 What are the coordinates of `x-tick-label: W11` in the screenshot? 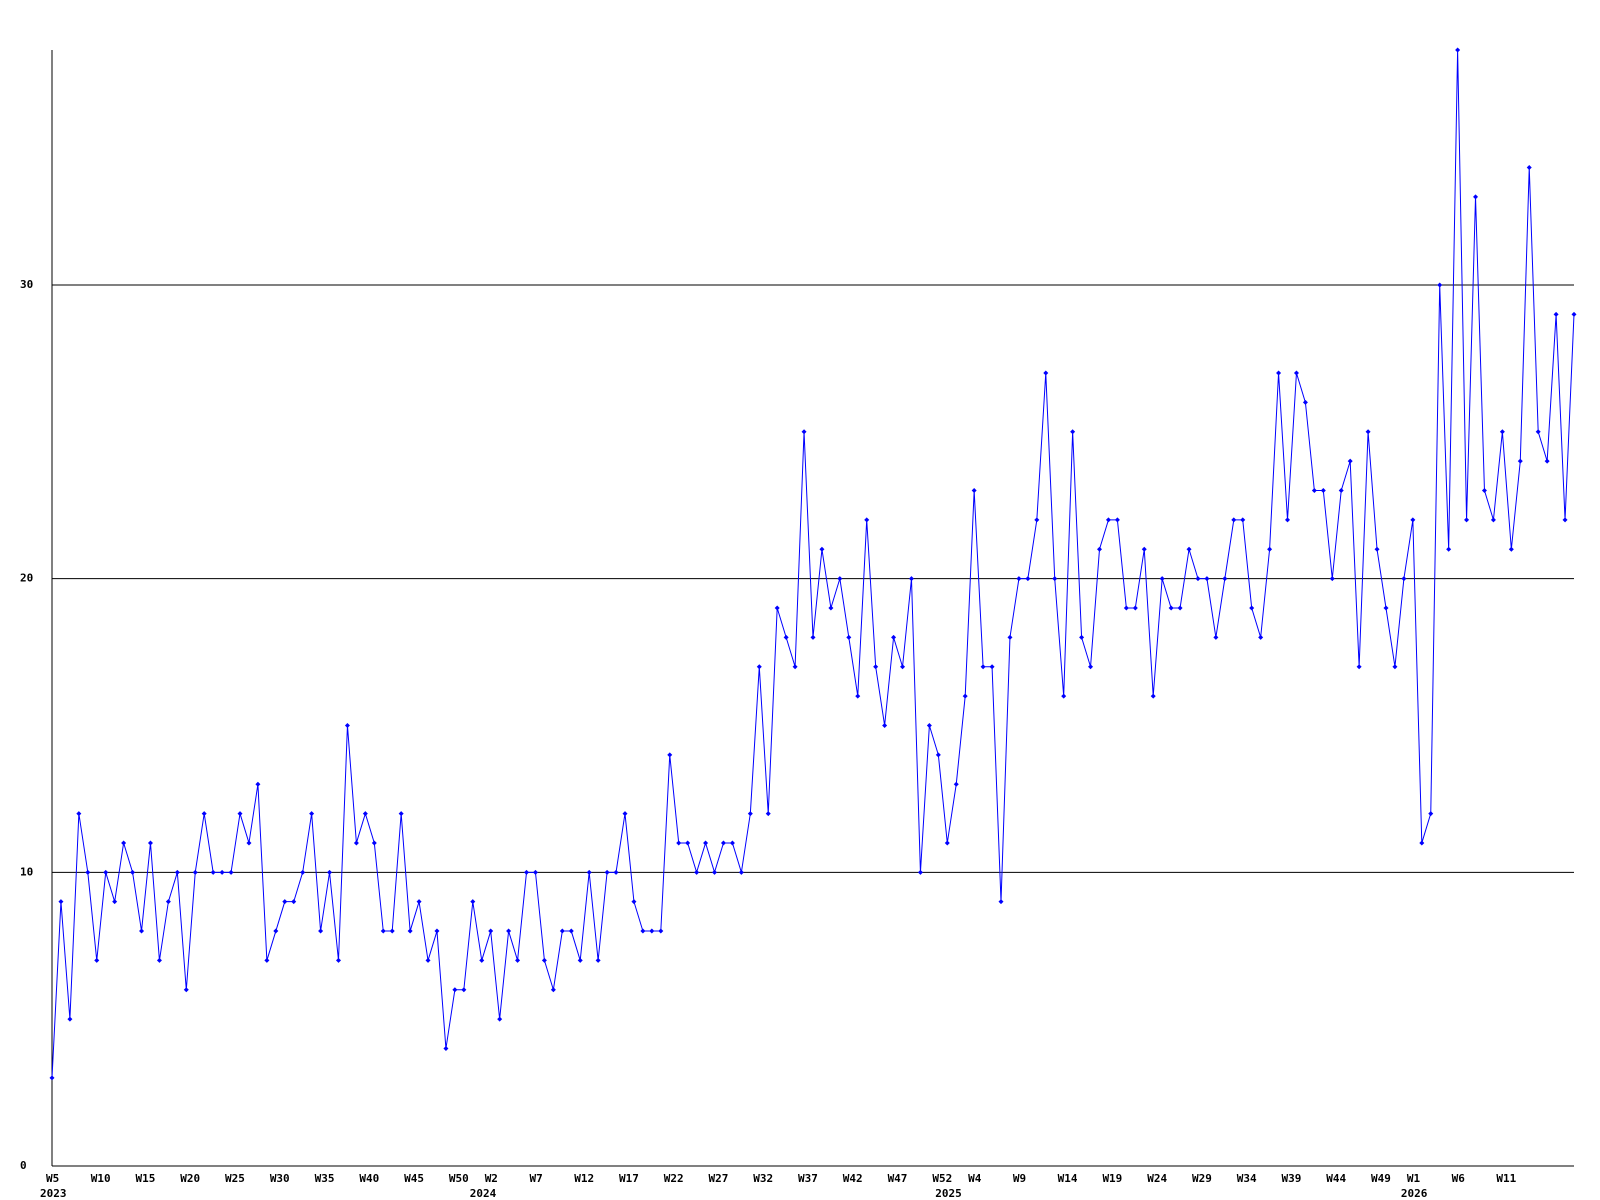 It's located at (1506, 1178).